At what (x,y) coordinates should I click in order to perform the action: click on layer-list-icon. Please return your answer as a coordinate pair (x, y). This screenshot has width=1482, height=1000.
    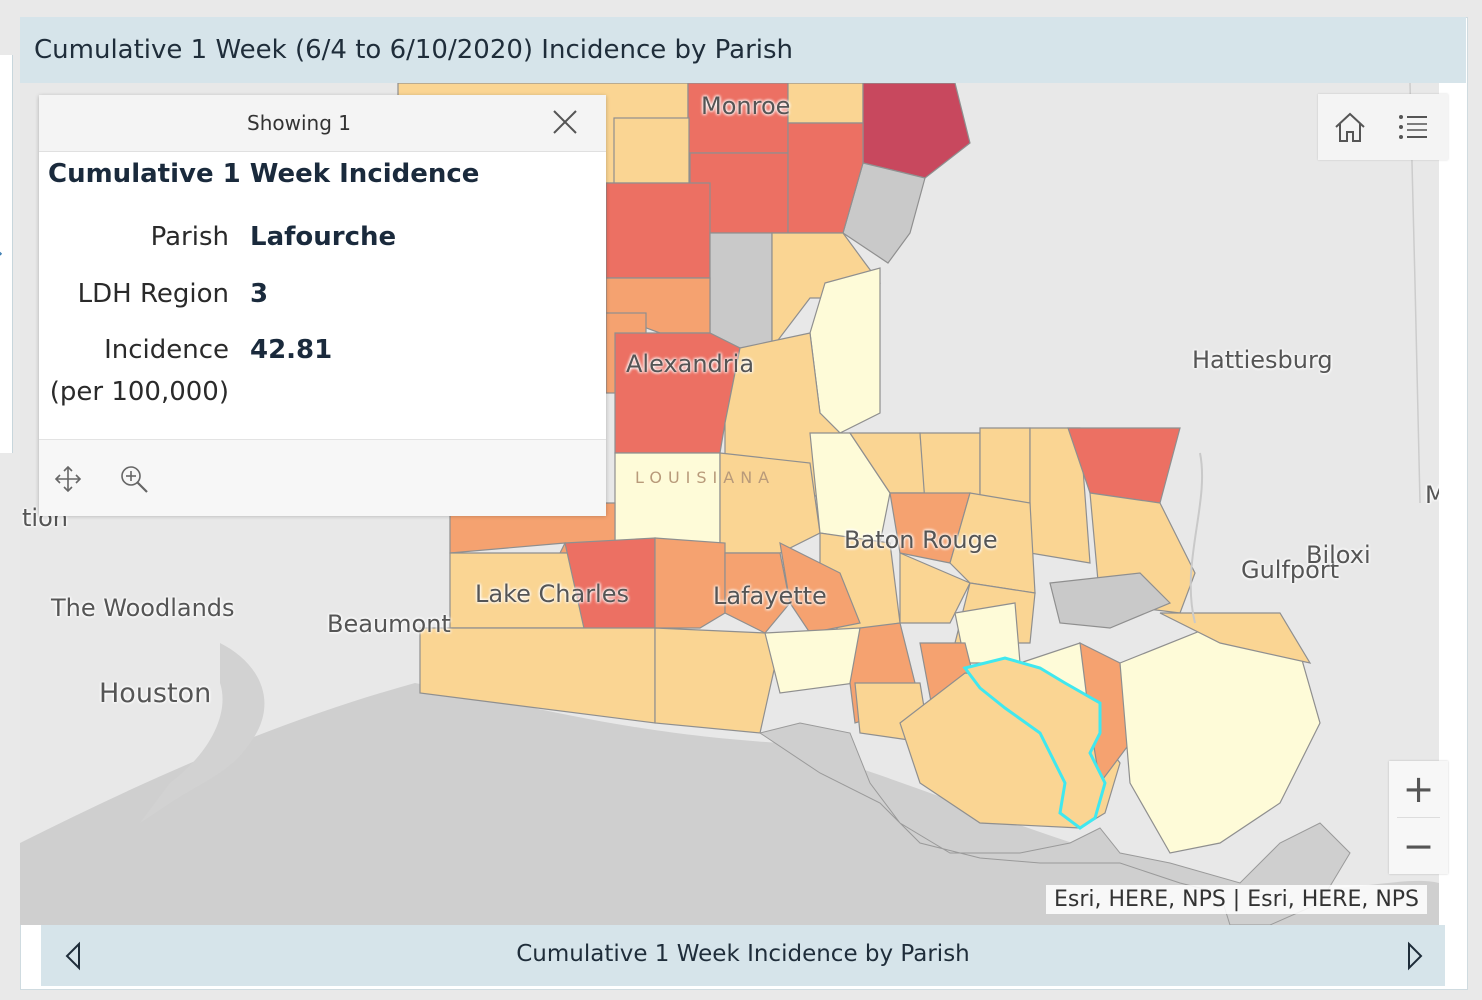
    Looking at the image, I should click on (1413, 127).